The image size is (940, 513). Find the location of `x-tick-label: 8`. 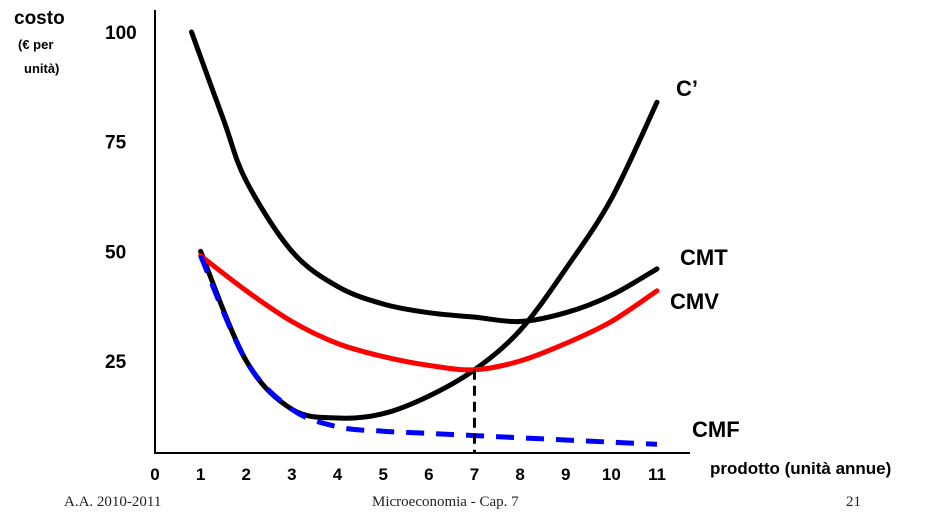

x-tick-label: 8 is located at coordinates (519, 474).